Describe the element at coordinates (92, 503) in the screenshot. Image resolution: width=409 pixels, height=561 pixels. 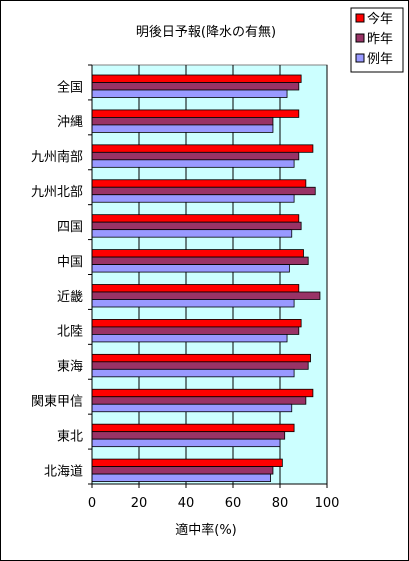
I see `x-tick-label: 0` at that location.